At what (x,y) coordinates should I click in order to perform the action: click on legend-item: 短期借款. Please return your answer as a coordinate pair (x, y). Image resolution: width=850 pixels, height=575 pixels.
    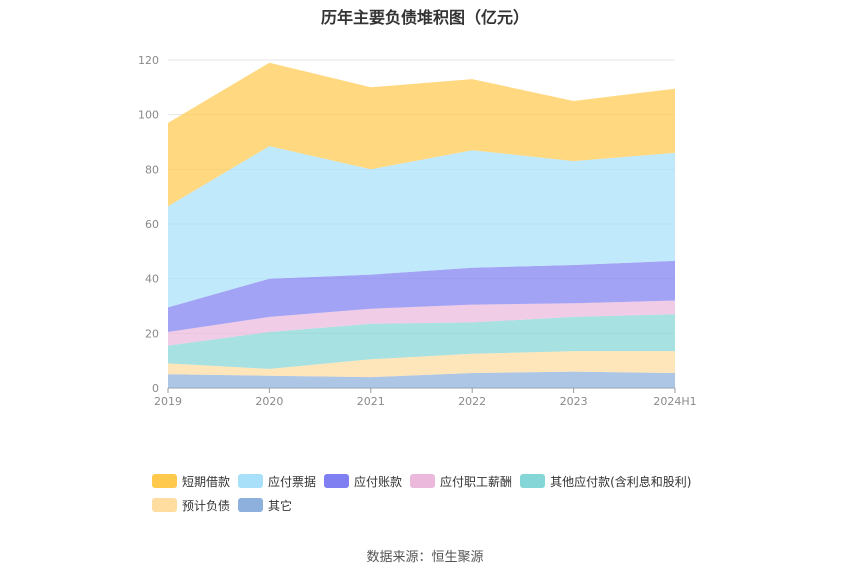
    Looking at the image, I should click on (191, 481).